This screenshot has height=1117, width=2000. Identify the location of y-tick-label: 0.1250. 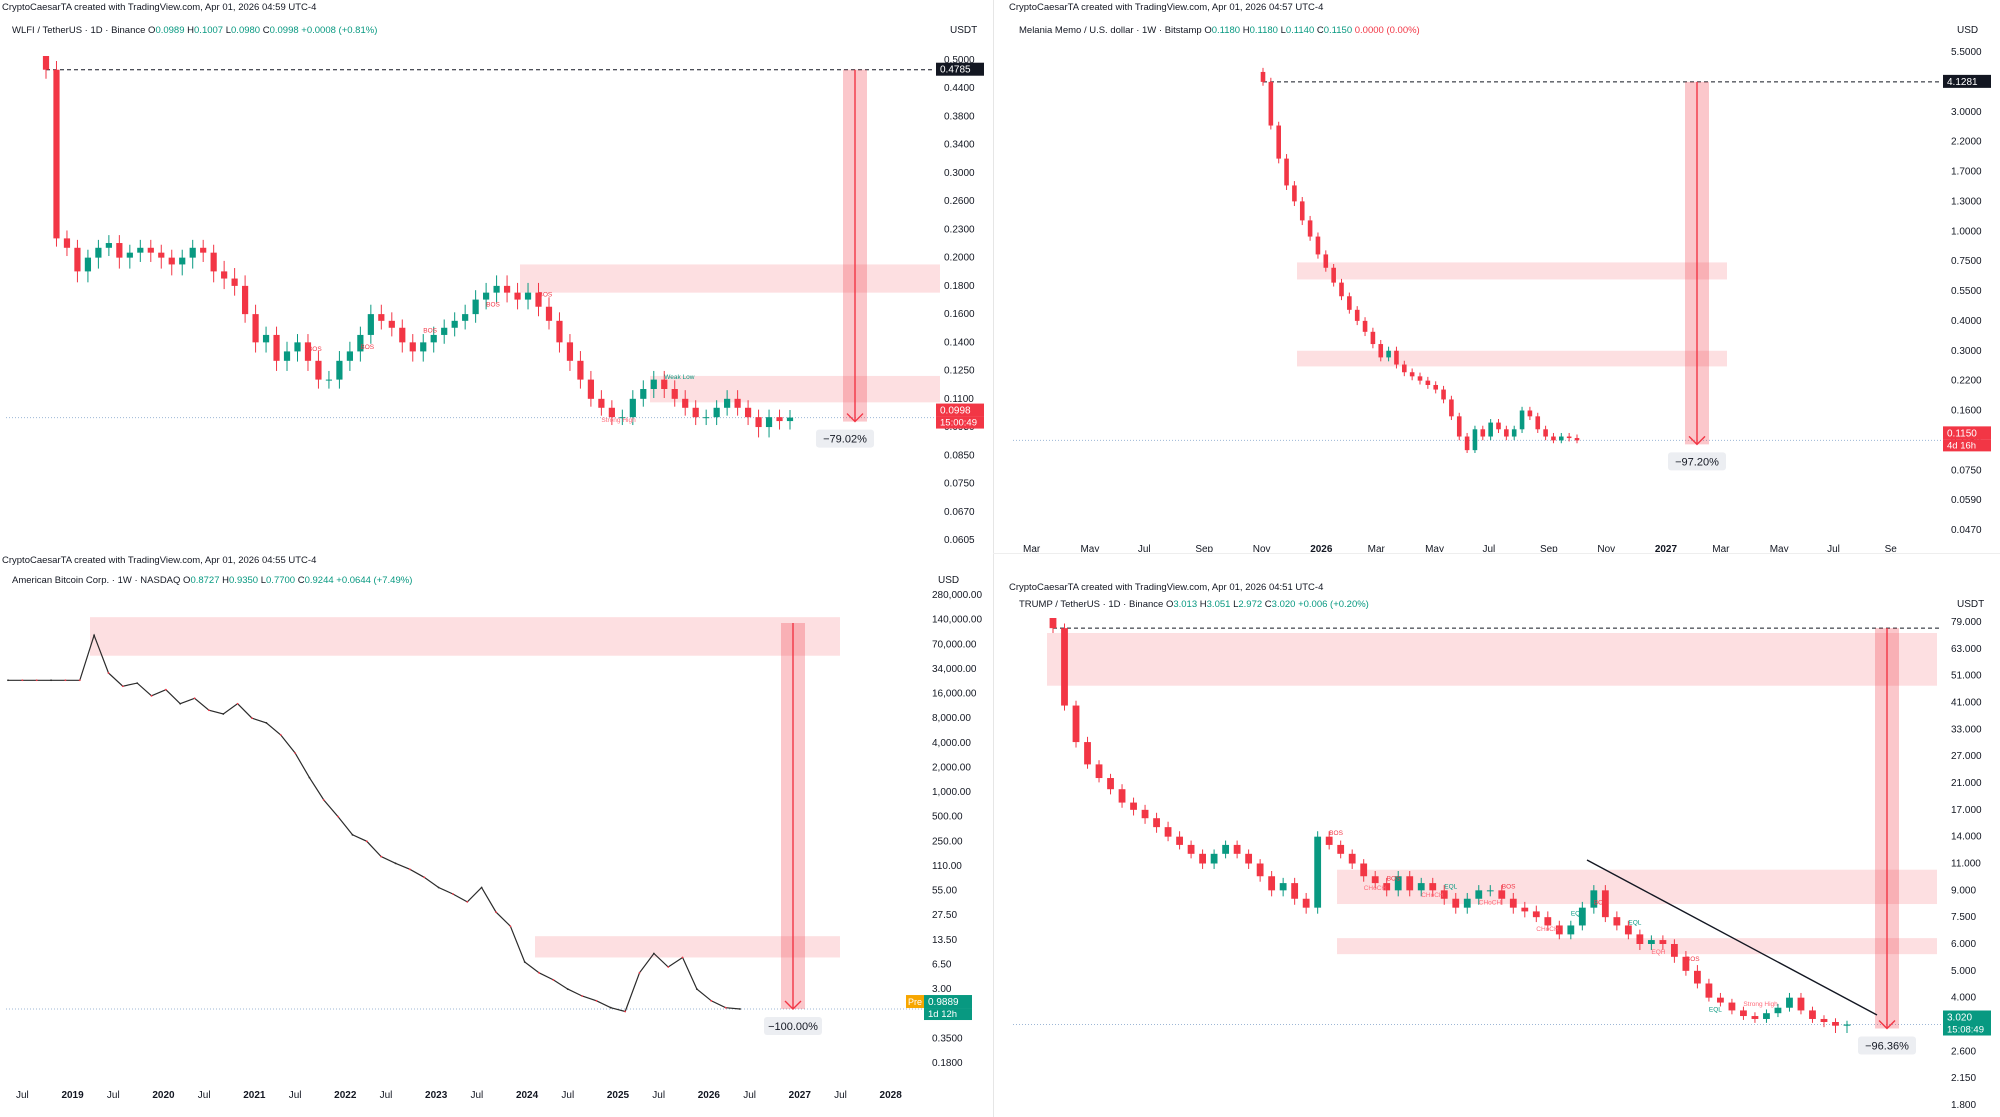
(959, 371).